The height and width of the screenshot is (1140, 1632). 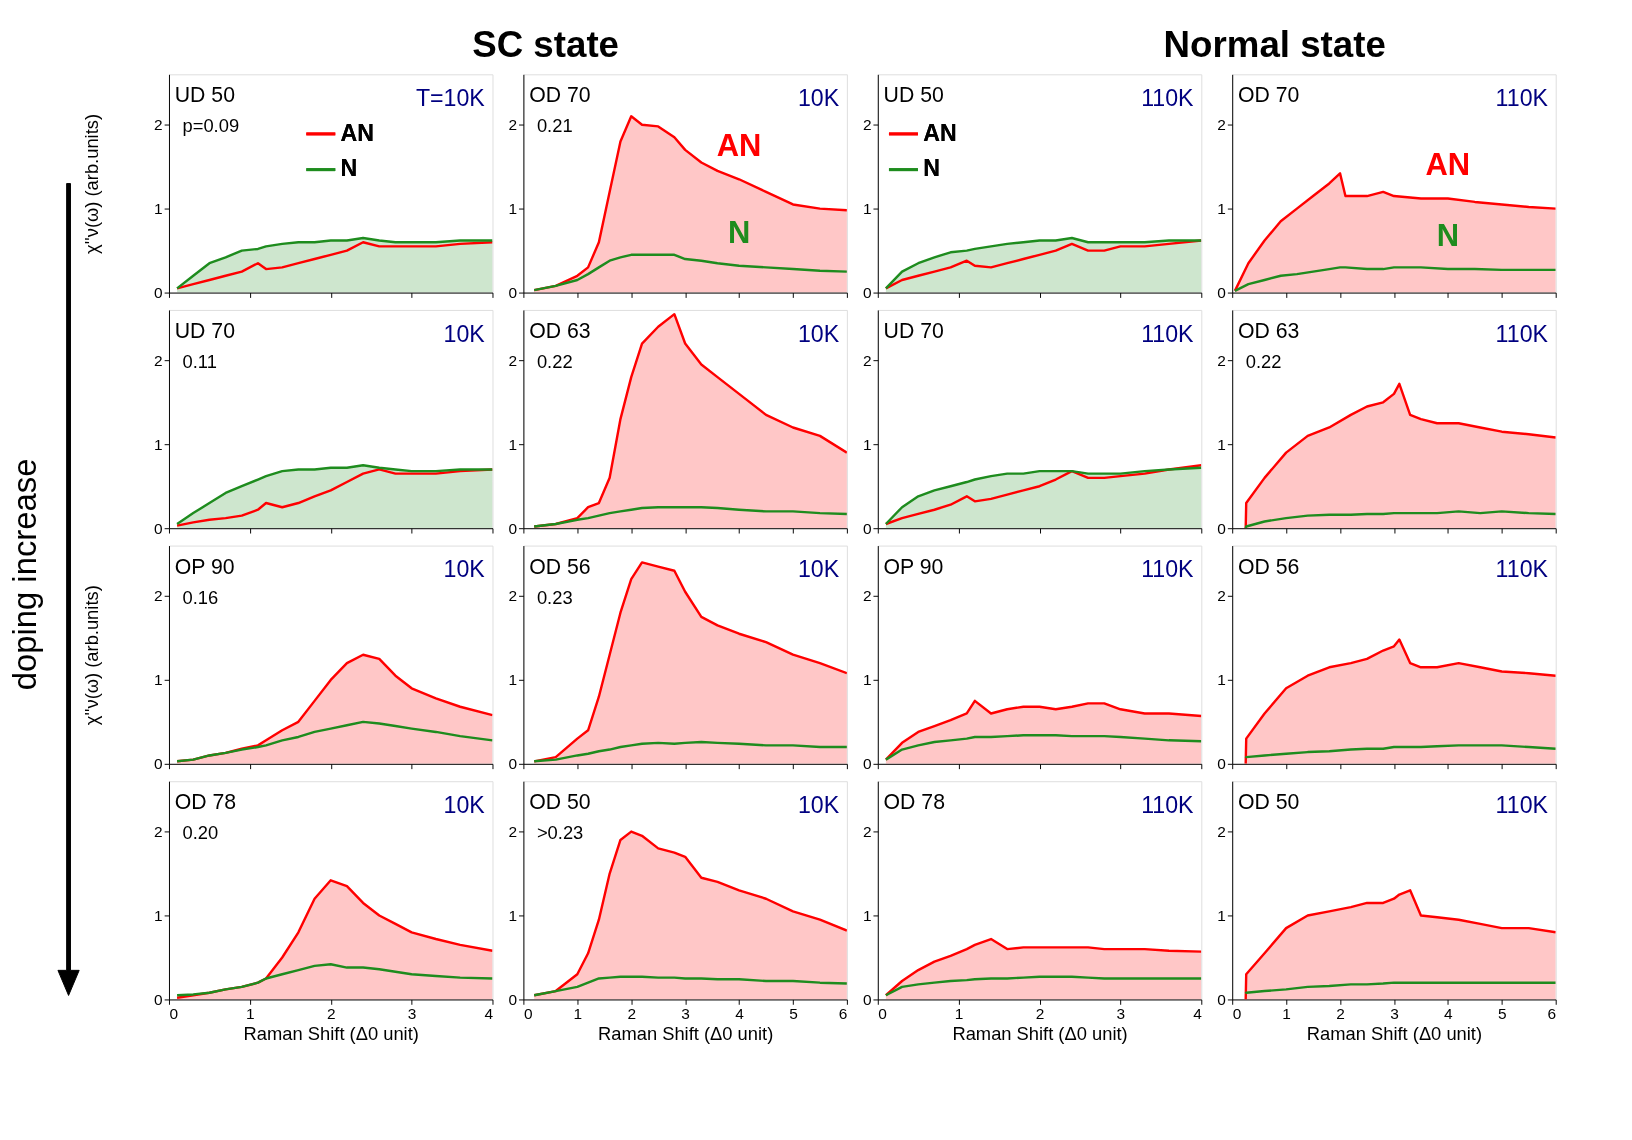 What do you see at coordinates (200, 833) in the screenshot?
I see `annotation: 0.20` at bounding box center [200, 833].